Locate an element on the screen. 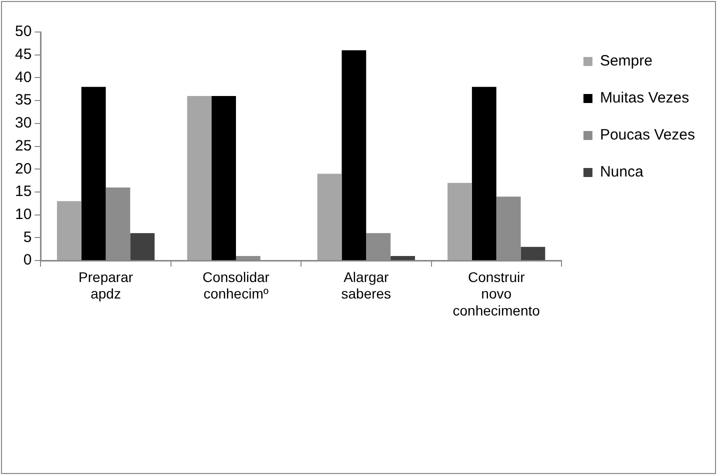 The image size is (717, 475). y-tick-label: 30 is located at coordinates (23, 123).